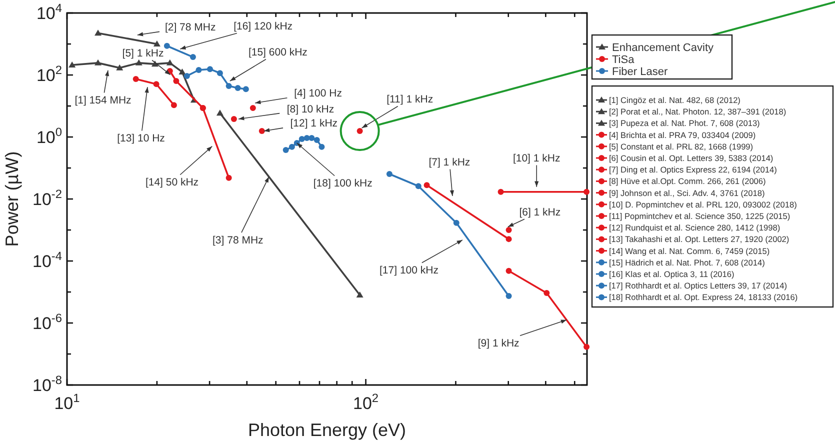 The image size is (835, 443). Describe the element at coordinates (694, 227) in the screenshot. I see `legend-label: [12] Rundquist et al. Science 280, 1412 (1998)` at that location.